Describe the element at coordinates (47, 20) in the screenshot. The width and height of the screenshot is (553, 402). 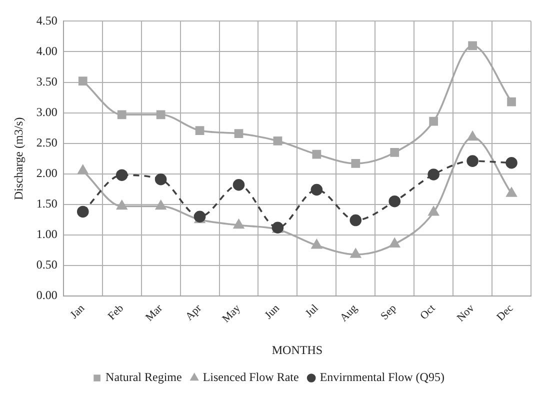
I see `y-tick-label: 4.50` at that location.